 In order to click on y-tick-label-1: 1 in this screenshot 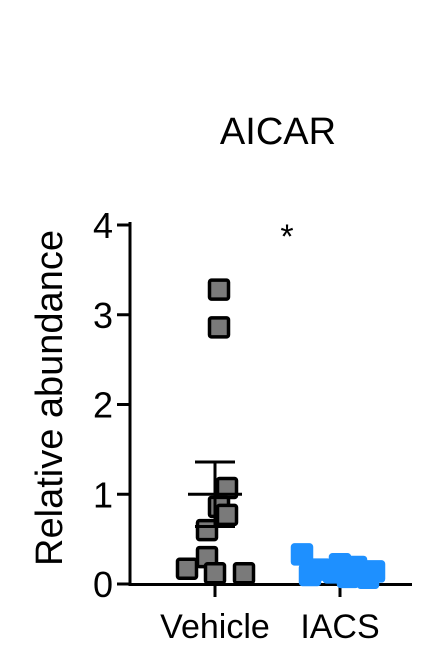, I will do `click(103, 494)`.